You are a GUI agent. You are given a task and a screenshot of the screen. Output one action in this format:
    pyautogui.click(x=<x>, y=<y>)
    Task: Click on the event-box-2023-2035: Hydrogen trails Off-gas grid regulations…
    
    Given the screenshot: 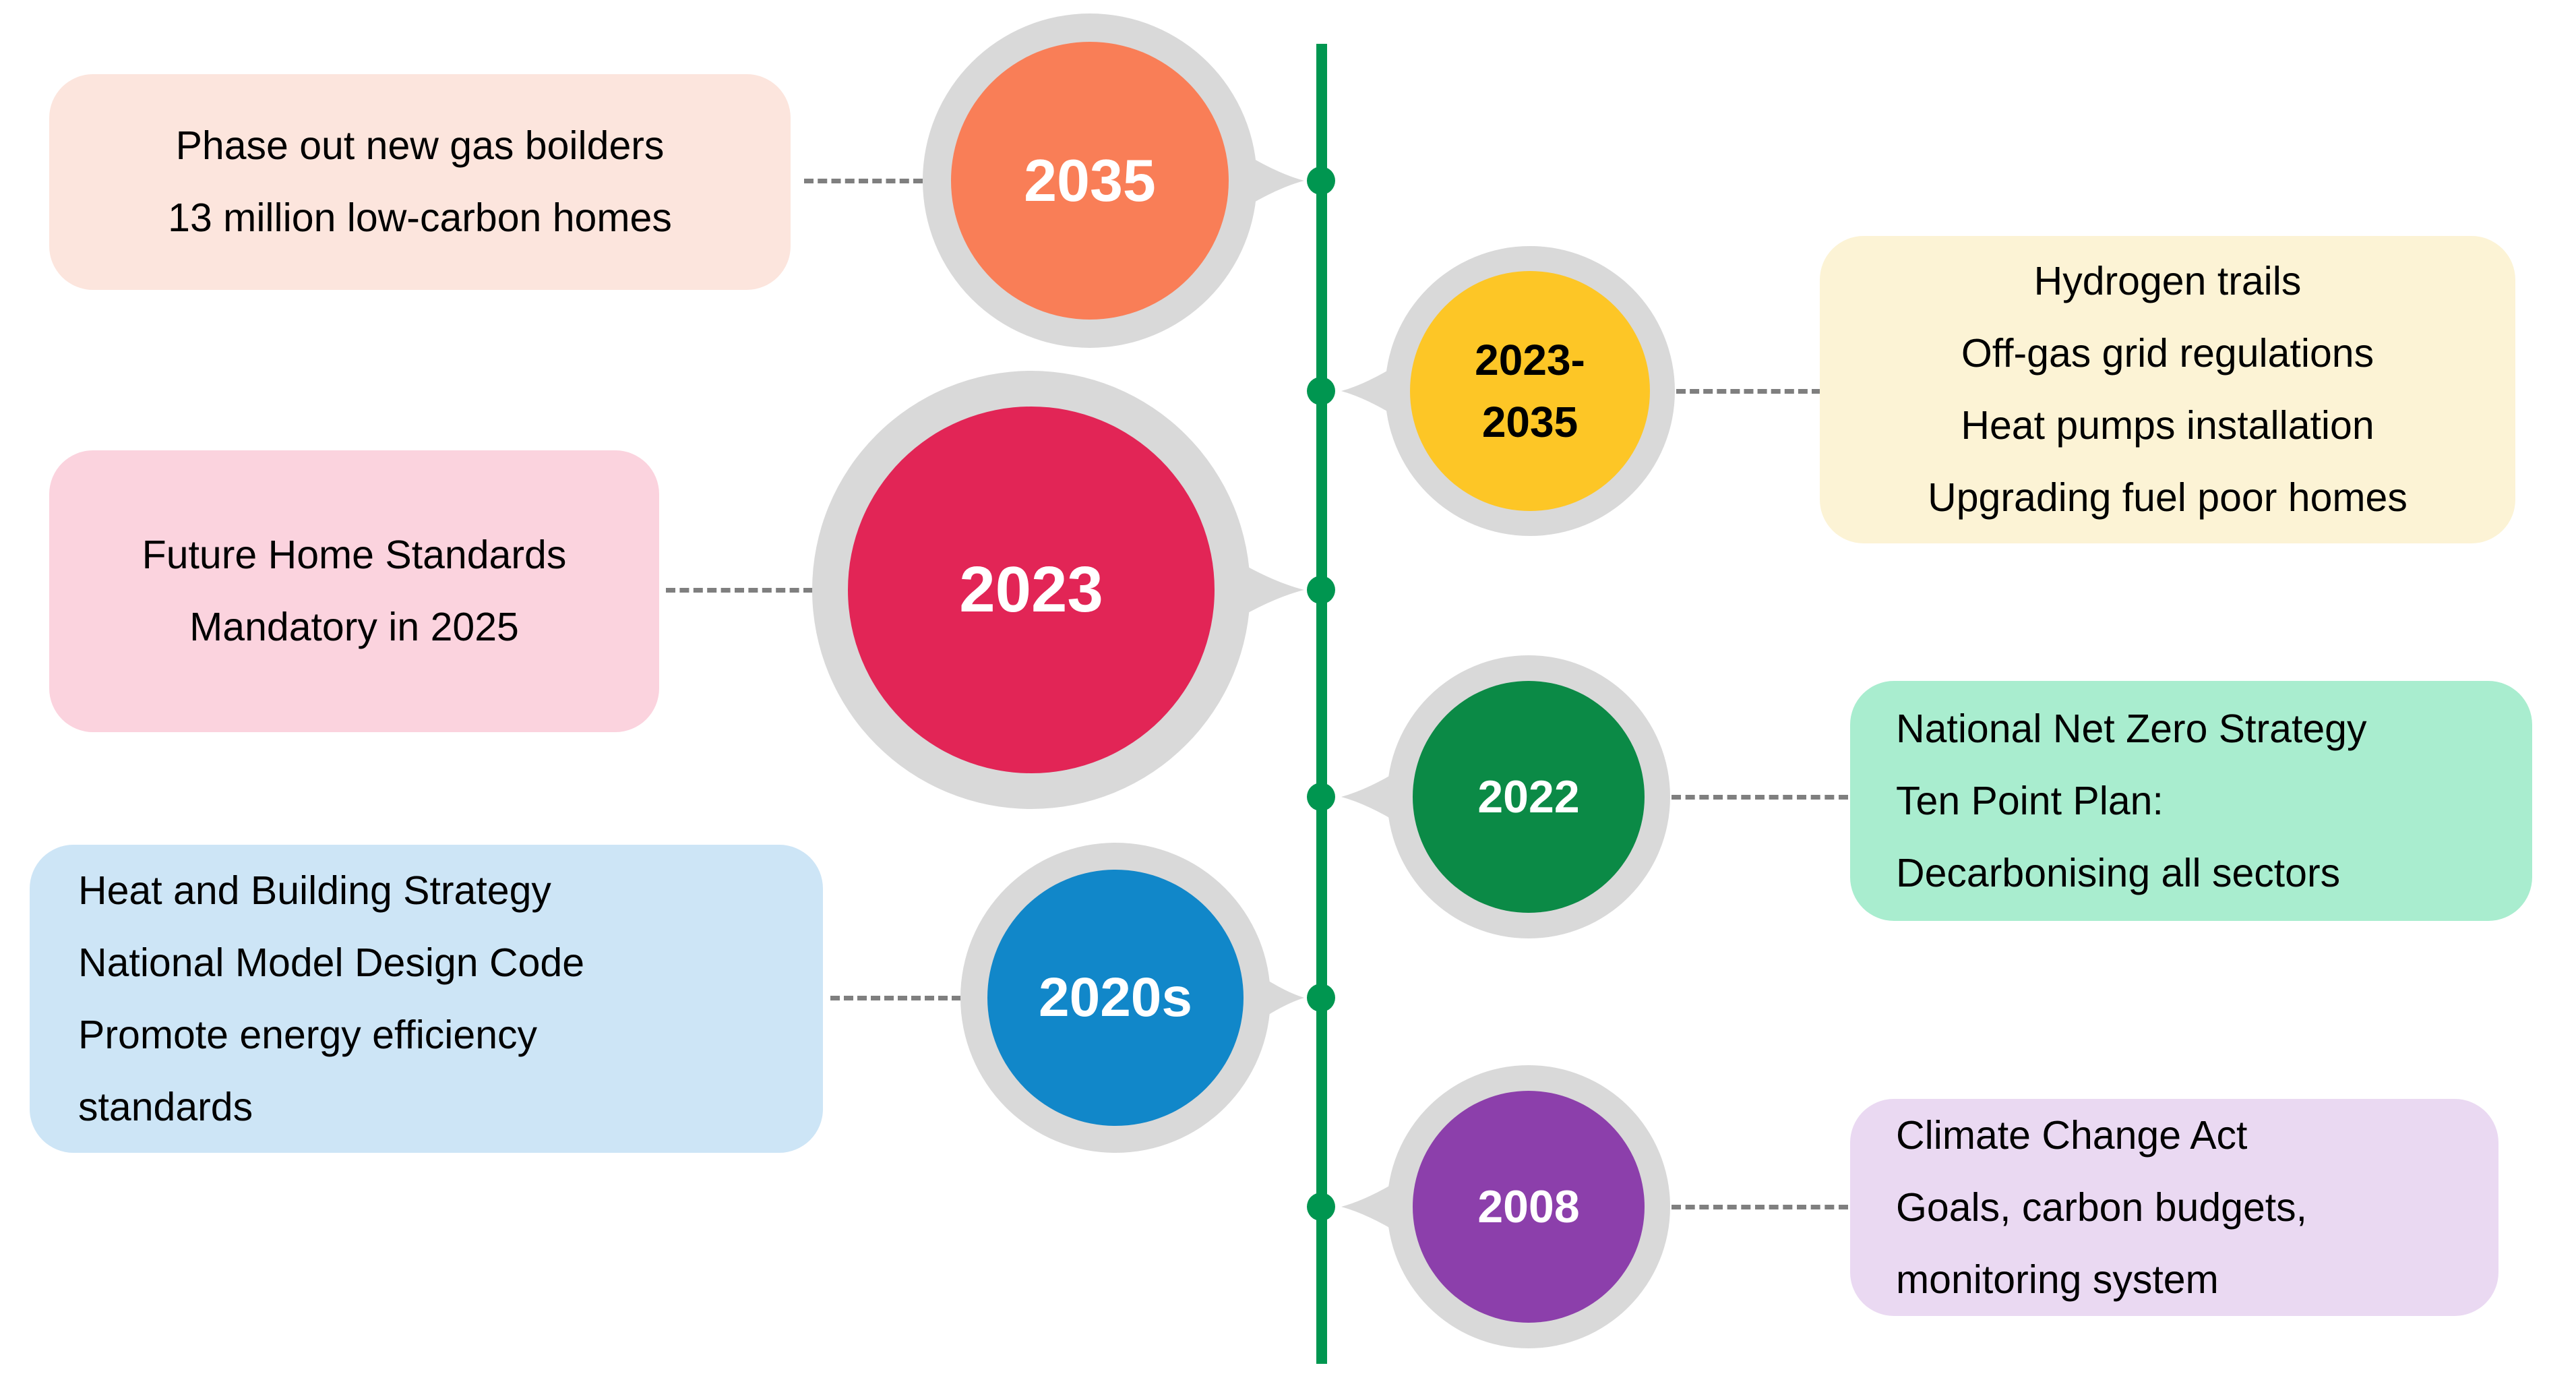 What is the action you would take?
    pyautogui.click(x=2167, y=390)
    